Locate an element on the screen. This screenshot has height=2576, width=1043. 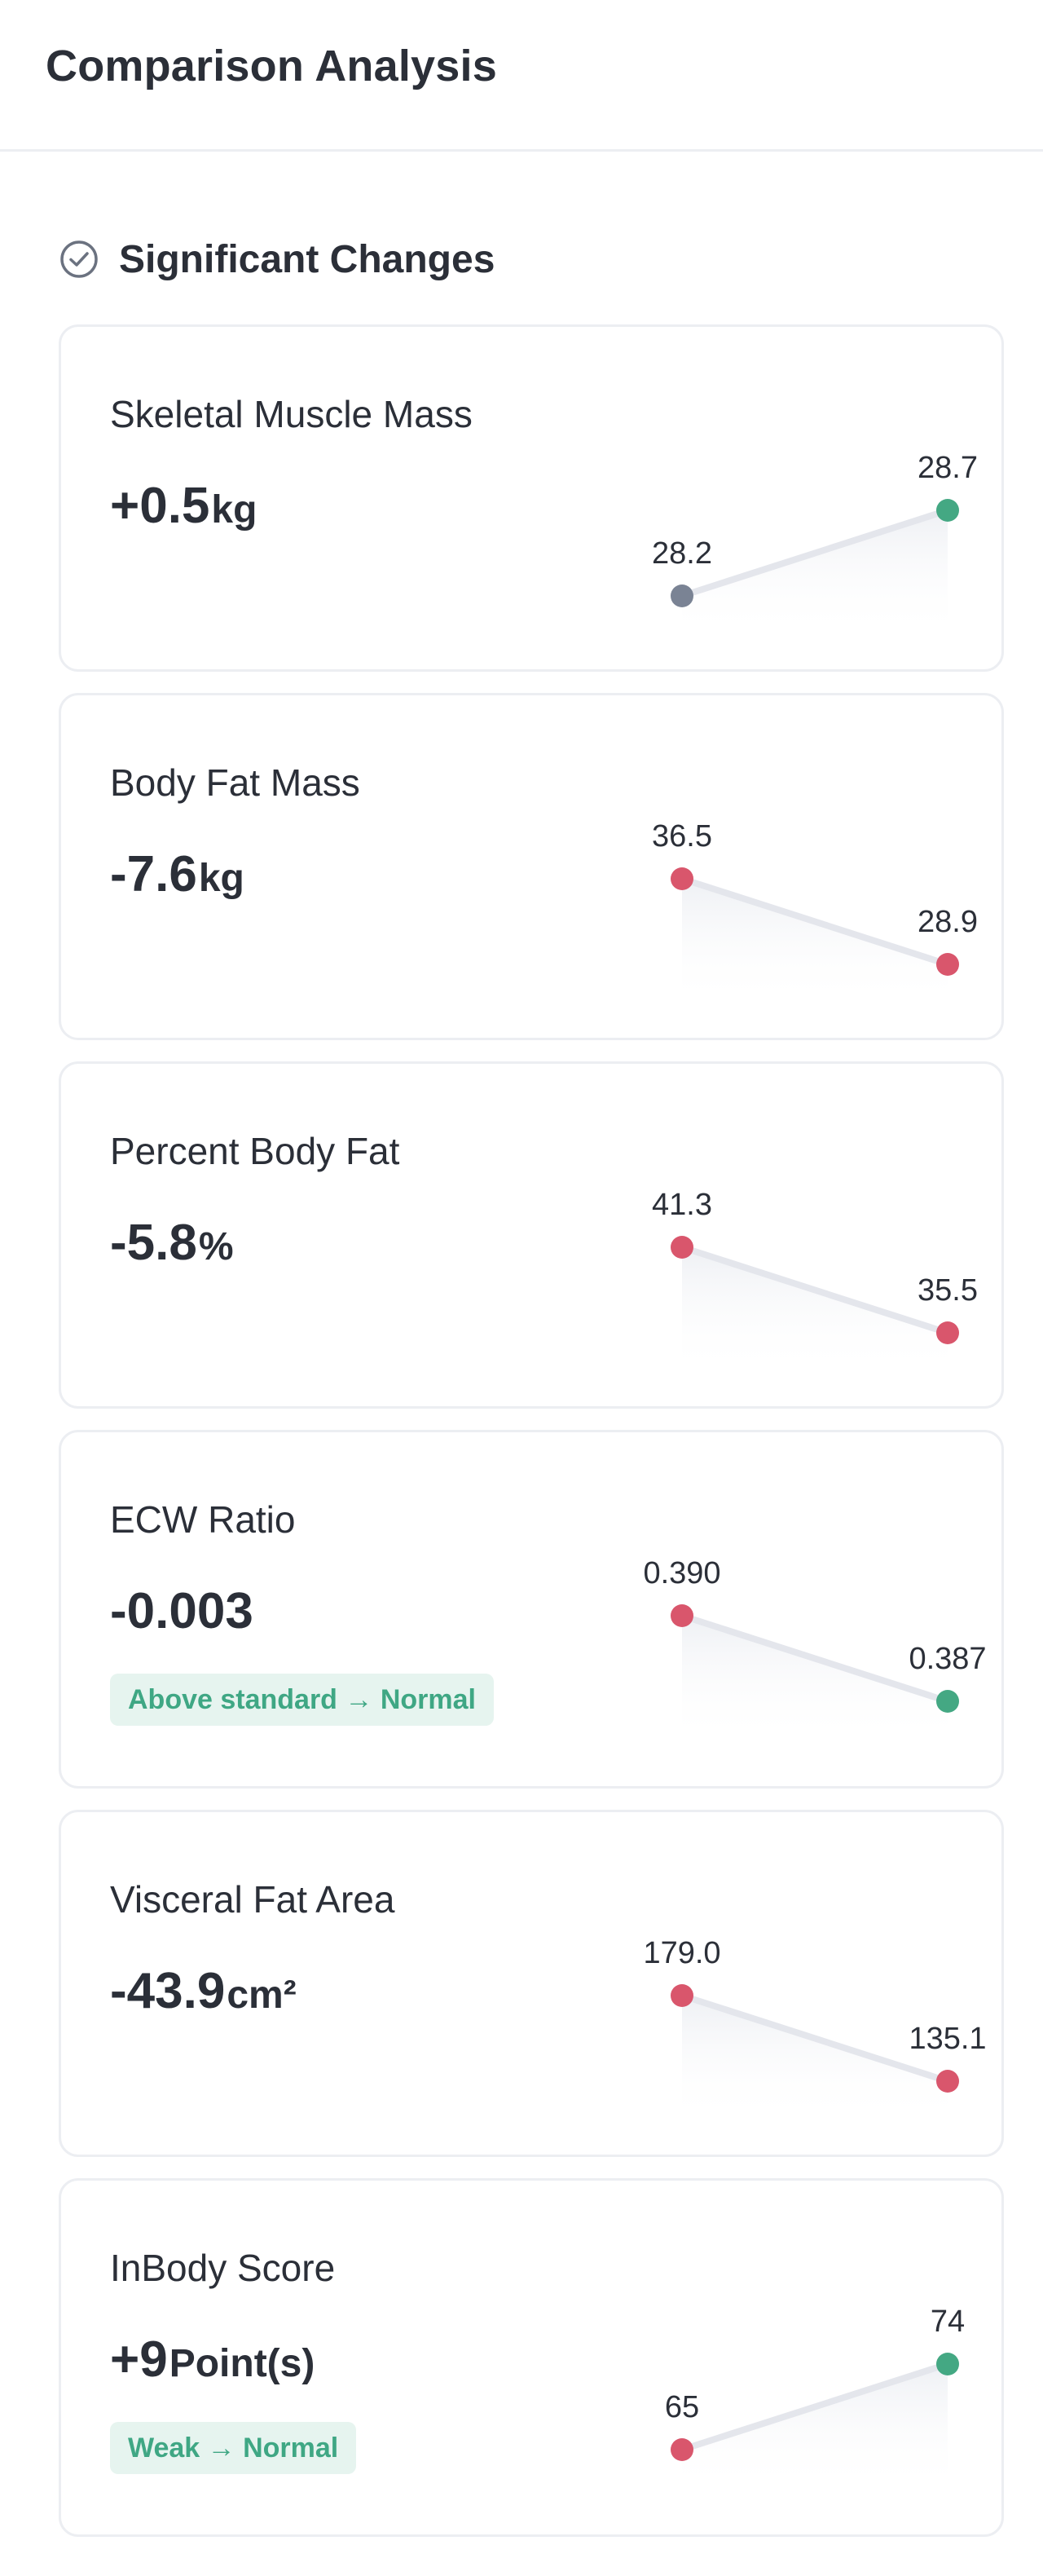
before-value-label: 36.5 is located at coordinates (682, 836).